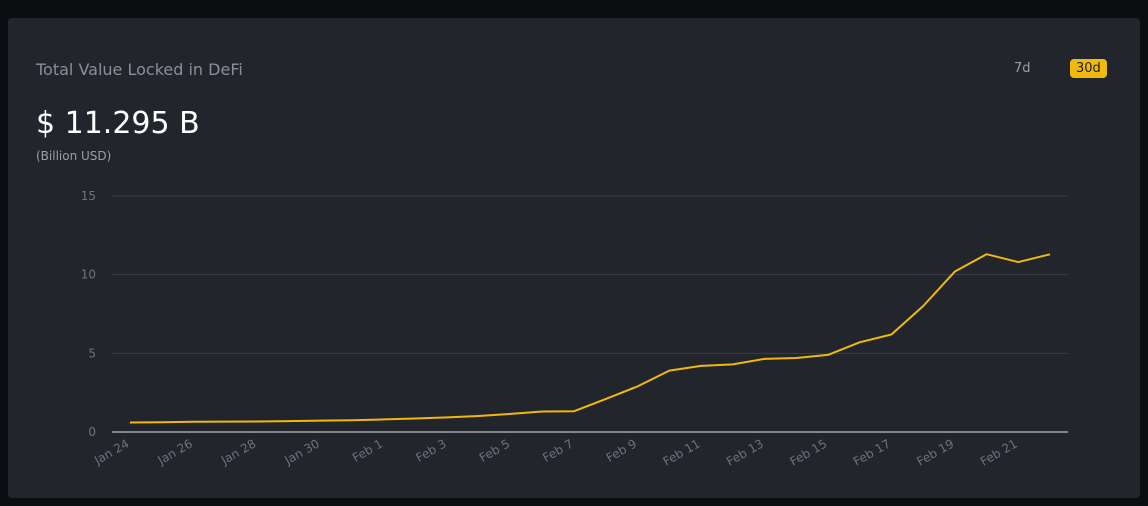 The image size is (1148, 506). What do you see at coordinates (92, 353) in the screenshot?
I see `y-tick-label: 5` at bounding box center [92, 353].